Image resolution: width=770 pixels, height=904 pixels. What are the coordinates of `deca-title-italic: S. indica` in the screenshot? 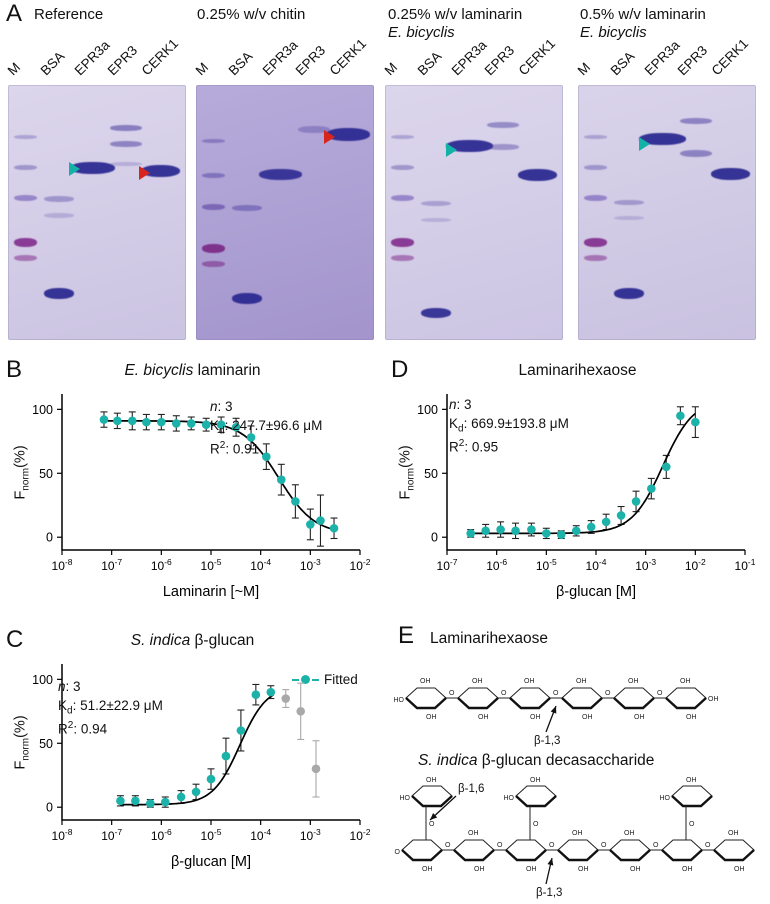 It's located at (448, 760).